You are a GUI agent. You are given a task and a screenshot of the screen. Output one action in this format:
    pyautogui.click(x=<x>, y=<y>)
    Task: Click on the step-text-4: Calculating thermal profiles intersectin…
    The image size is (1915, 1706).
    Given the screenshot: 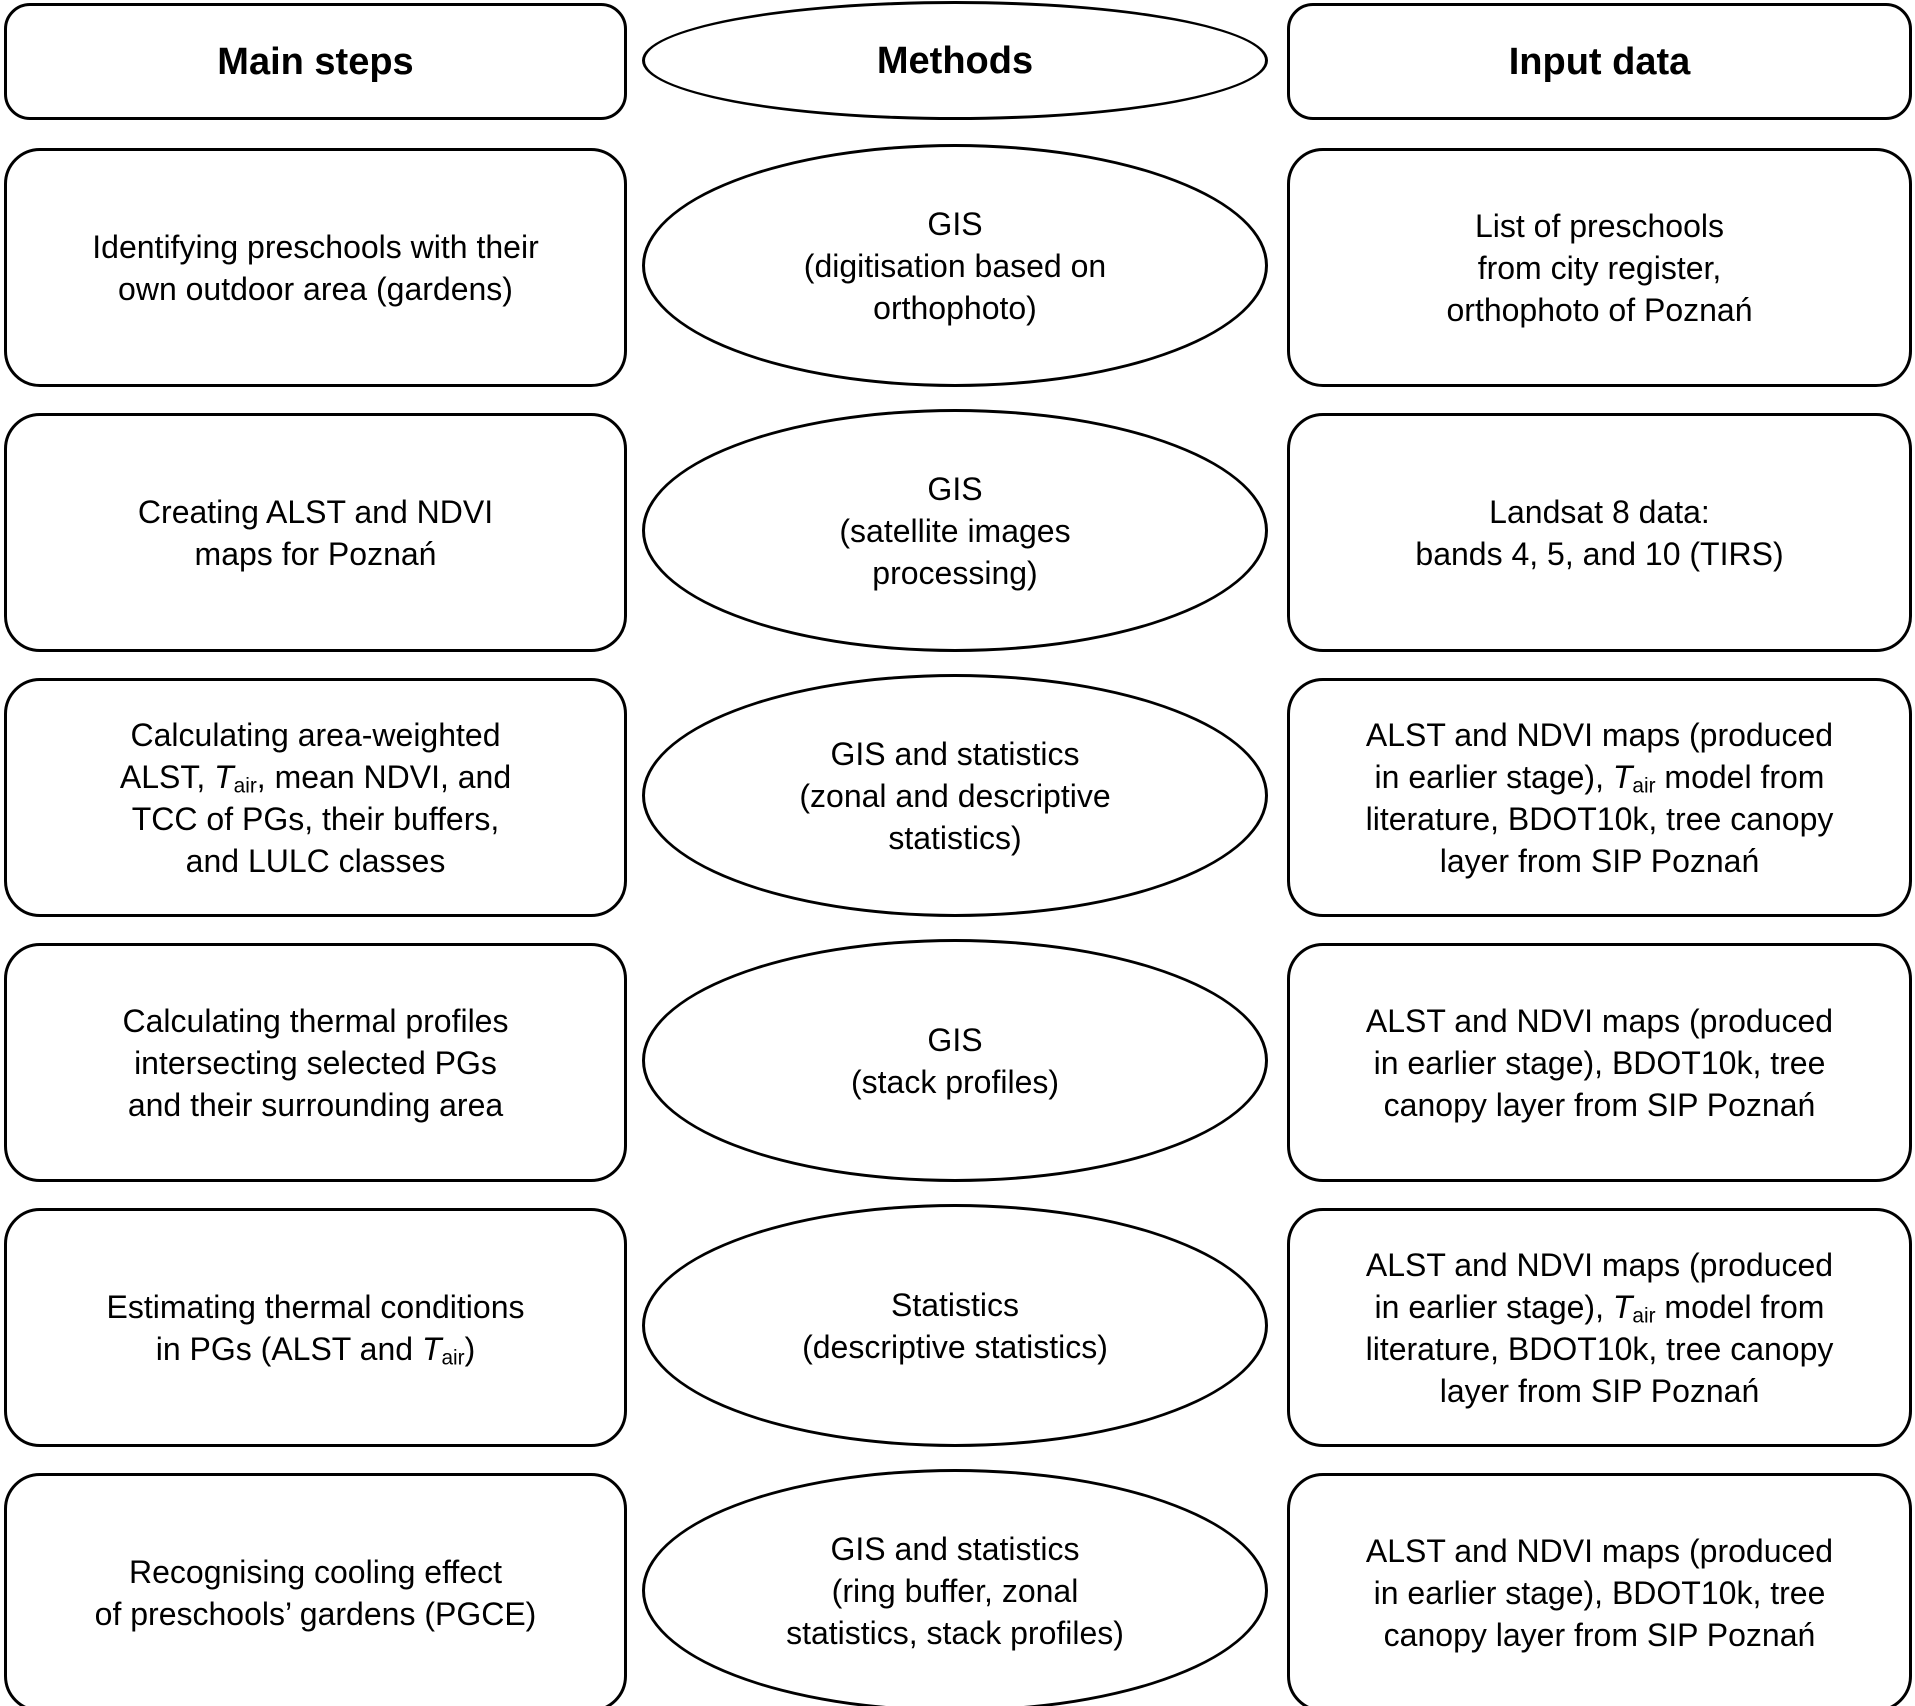 What is the action you would take?
    pyautogui.click(x=315, y=1062)
    